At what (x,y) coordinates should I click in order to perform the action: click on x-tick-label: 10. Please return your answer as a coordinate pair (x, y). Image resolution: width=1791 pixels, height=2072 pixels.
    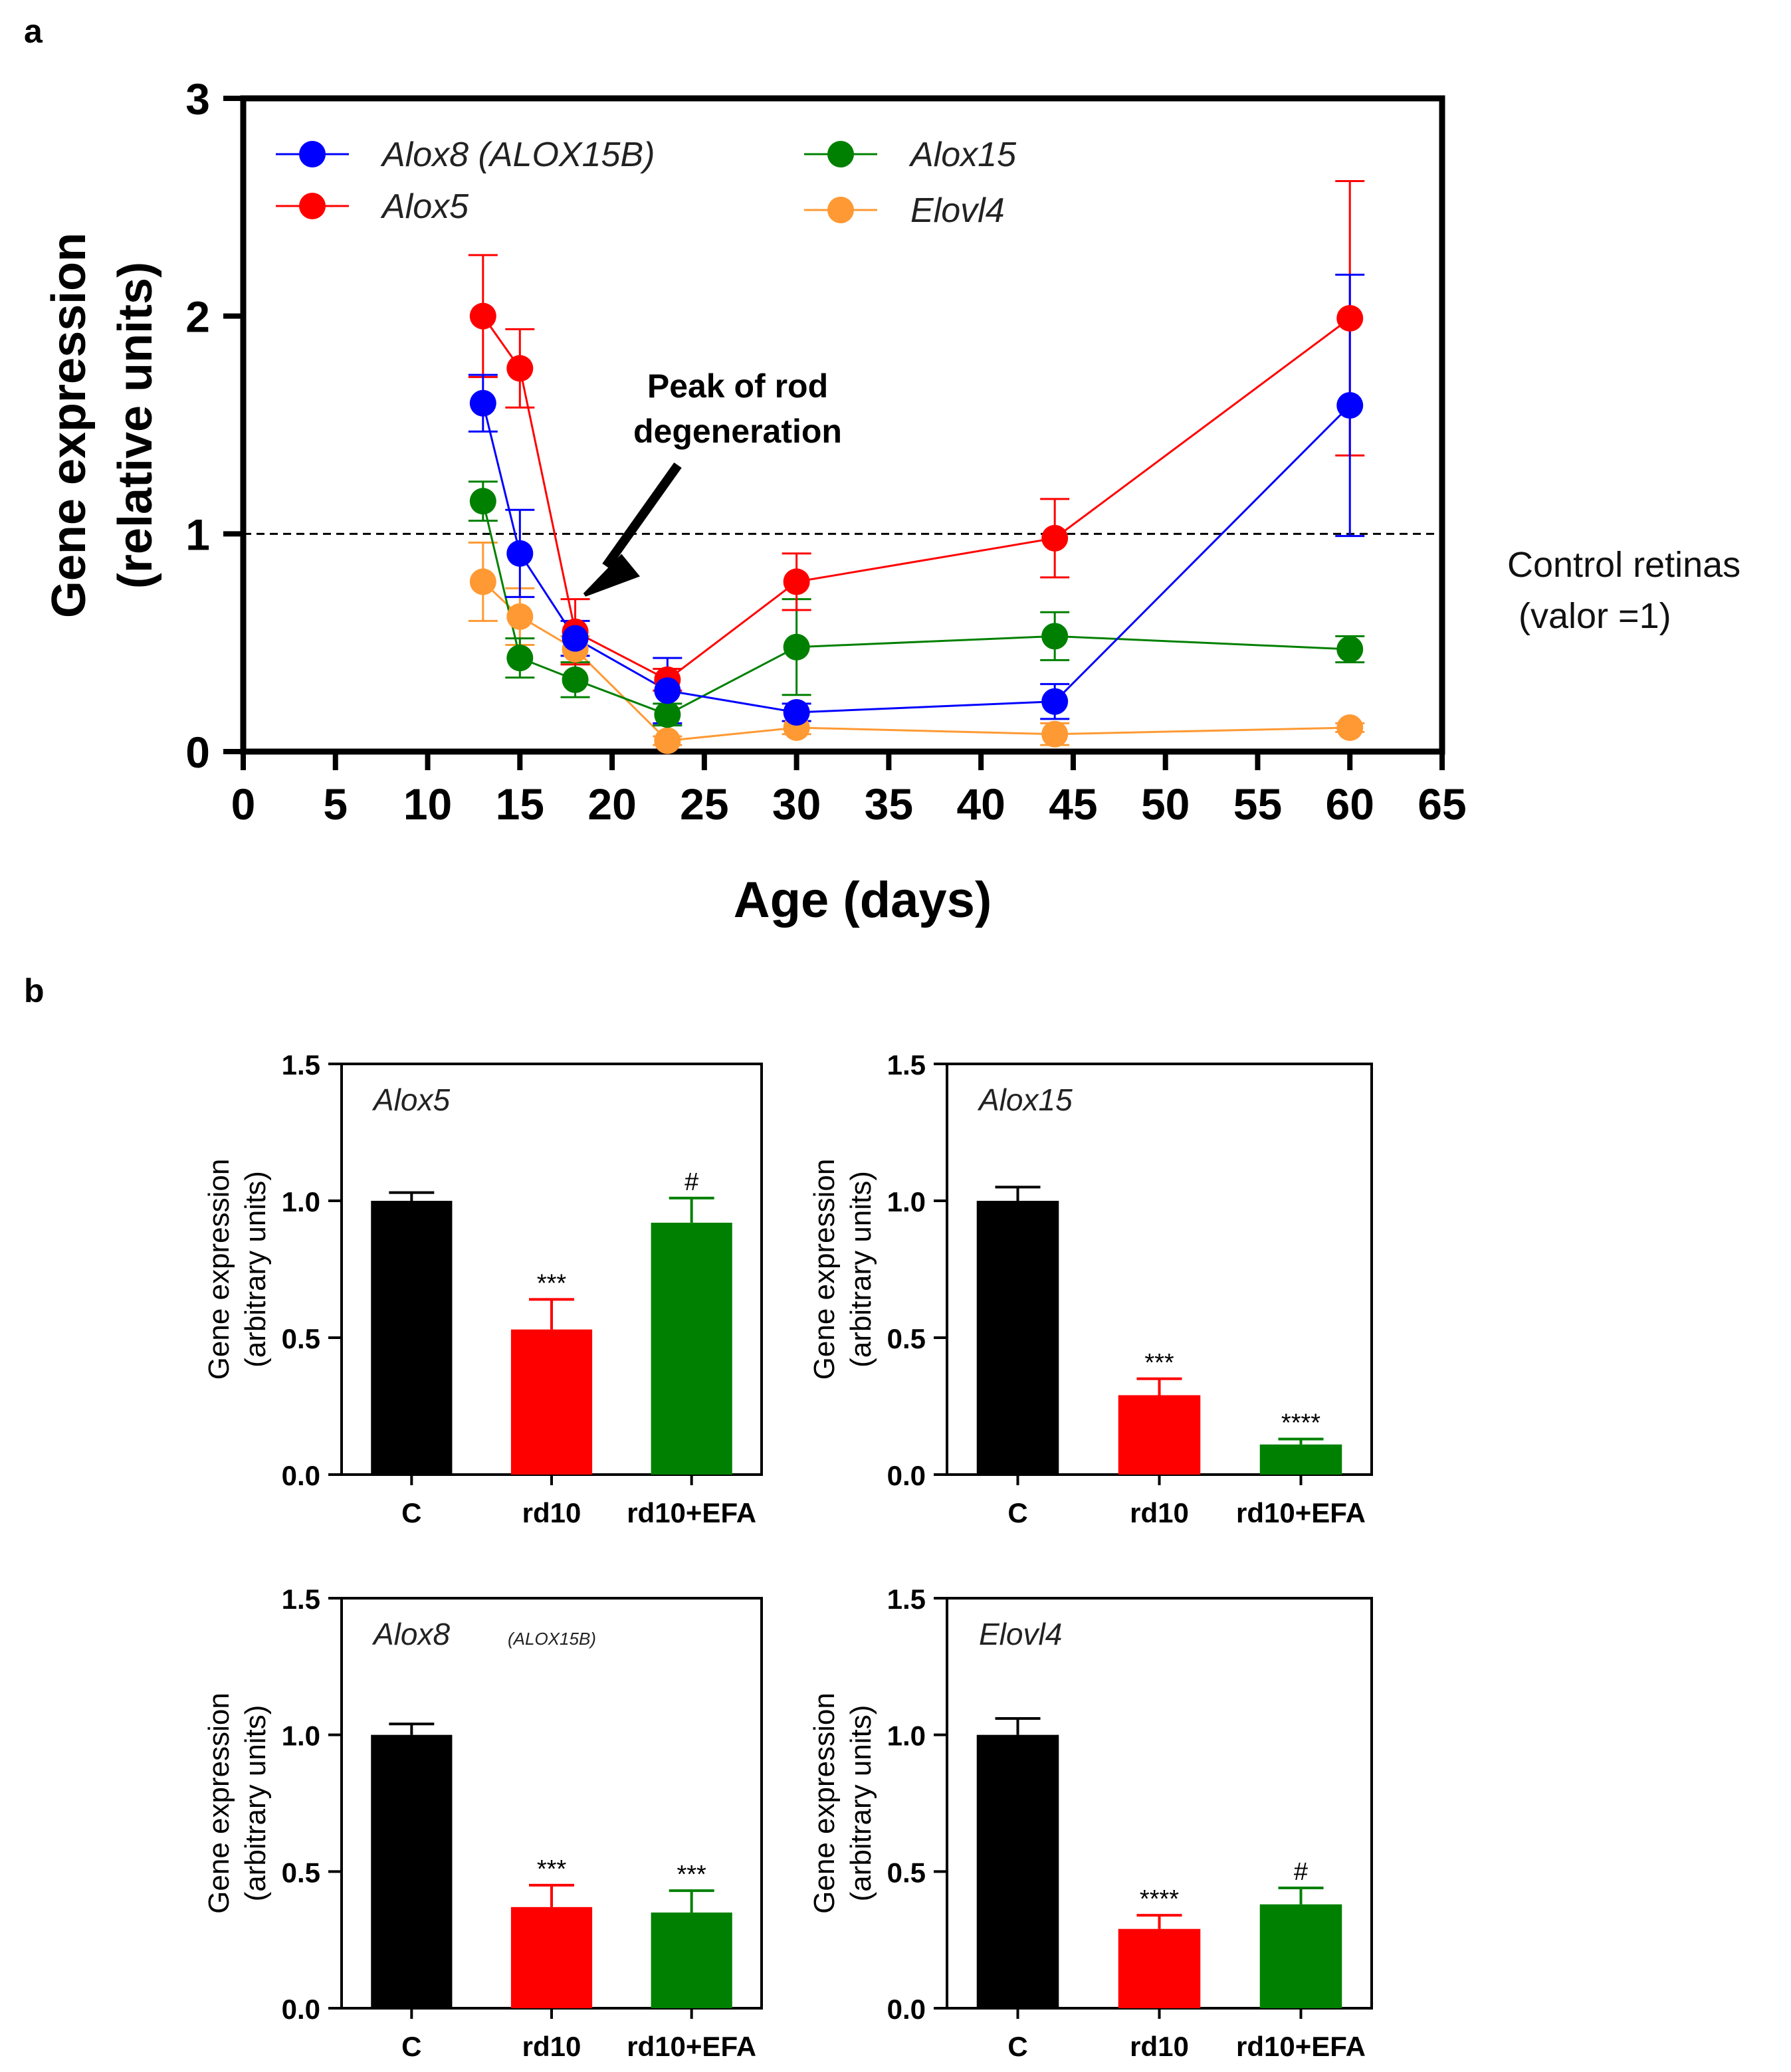
    Looking at the image, I should click on (427, 804).